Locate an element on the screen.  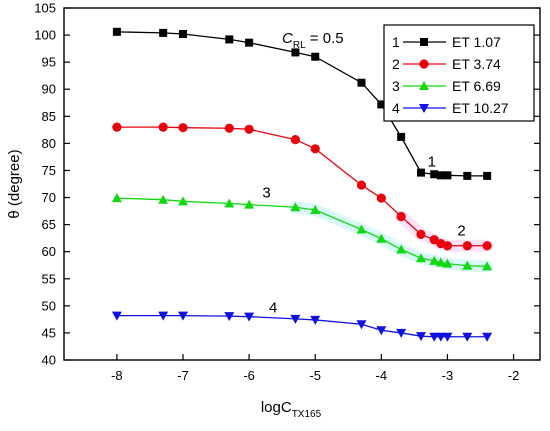
legend-box is located at coordinates (459, 73).